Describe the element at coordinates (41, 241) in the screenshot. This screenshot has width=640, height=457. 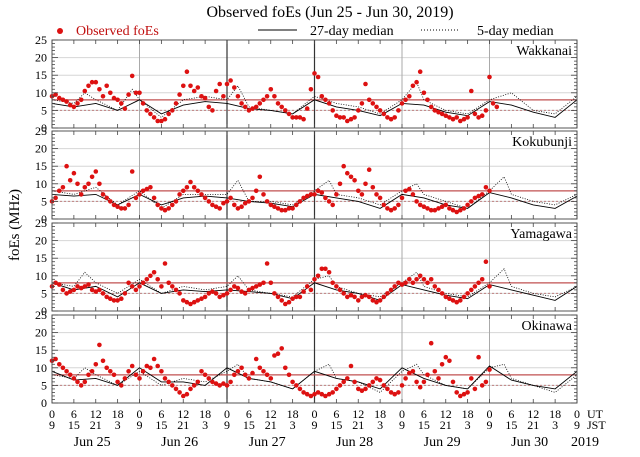
I see `y-tick-label: 20` at that location.